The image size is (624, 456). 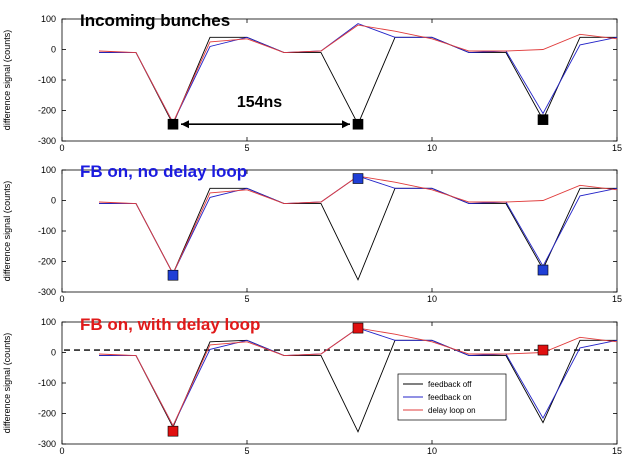 What do you see at coordinates (259, 102) in the screenshot?
I see `annotation-label: 154ns` at bounding box center [259, 102].